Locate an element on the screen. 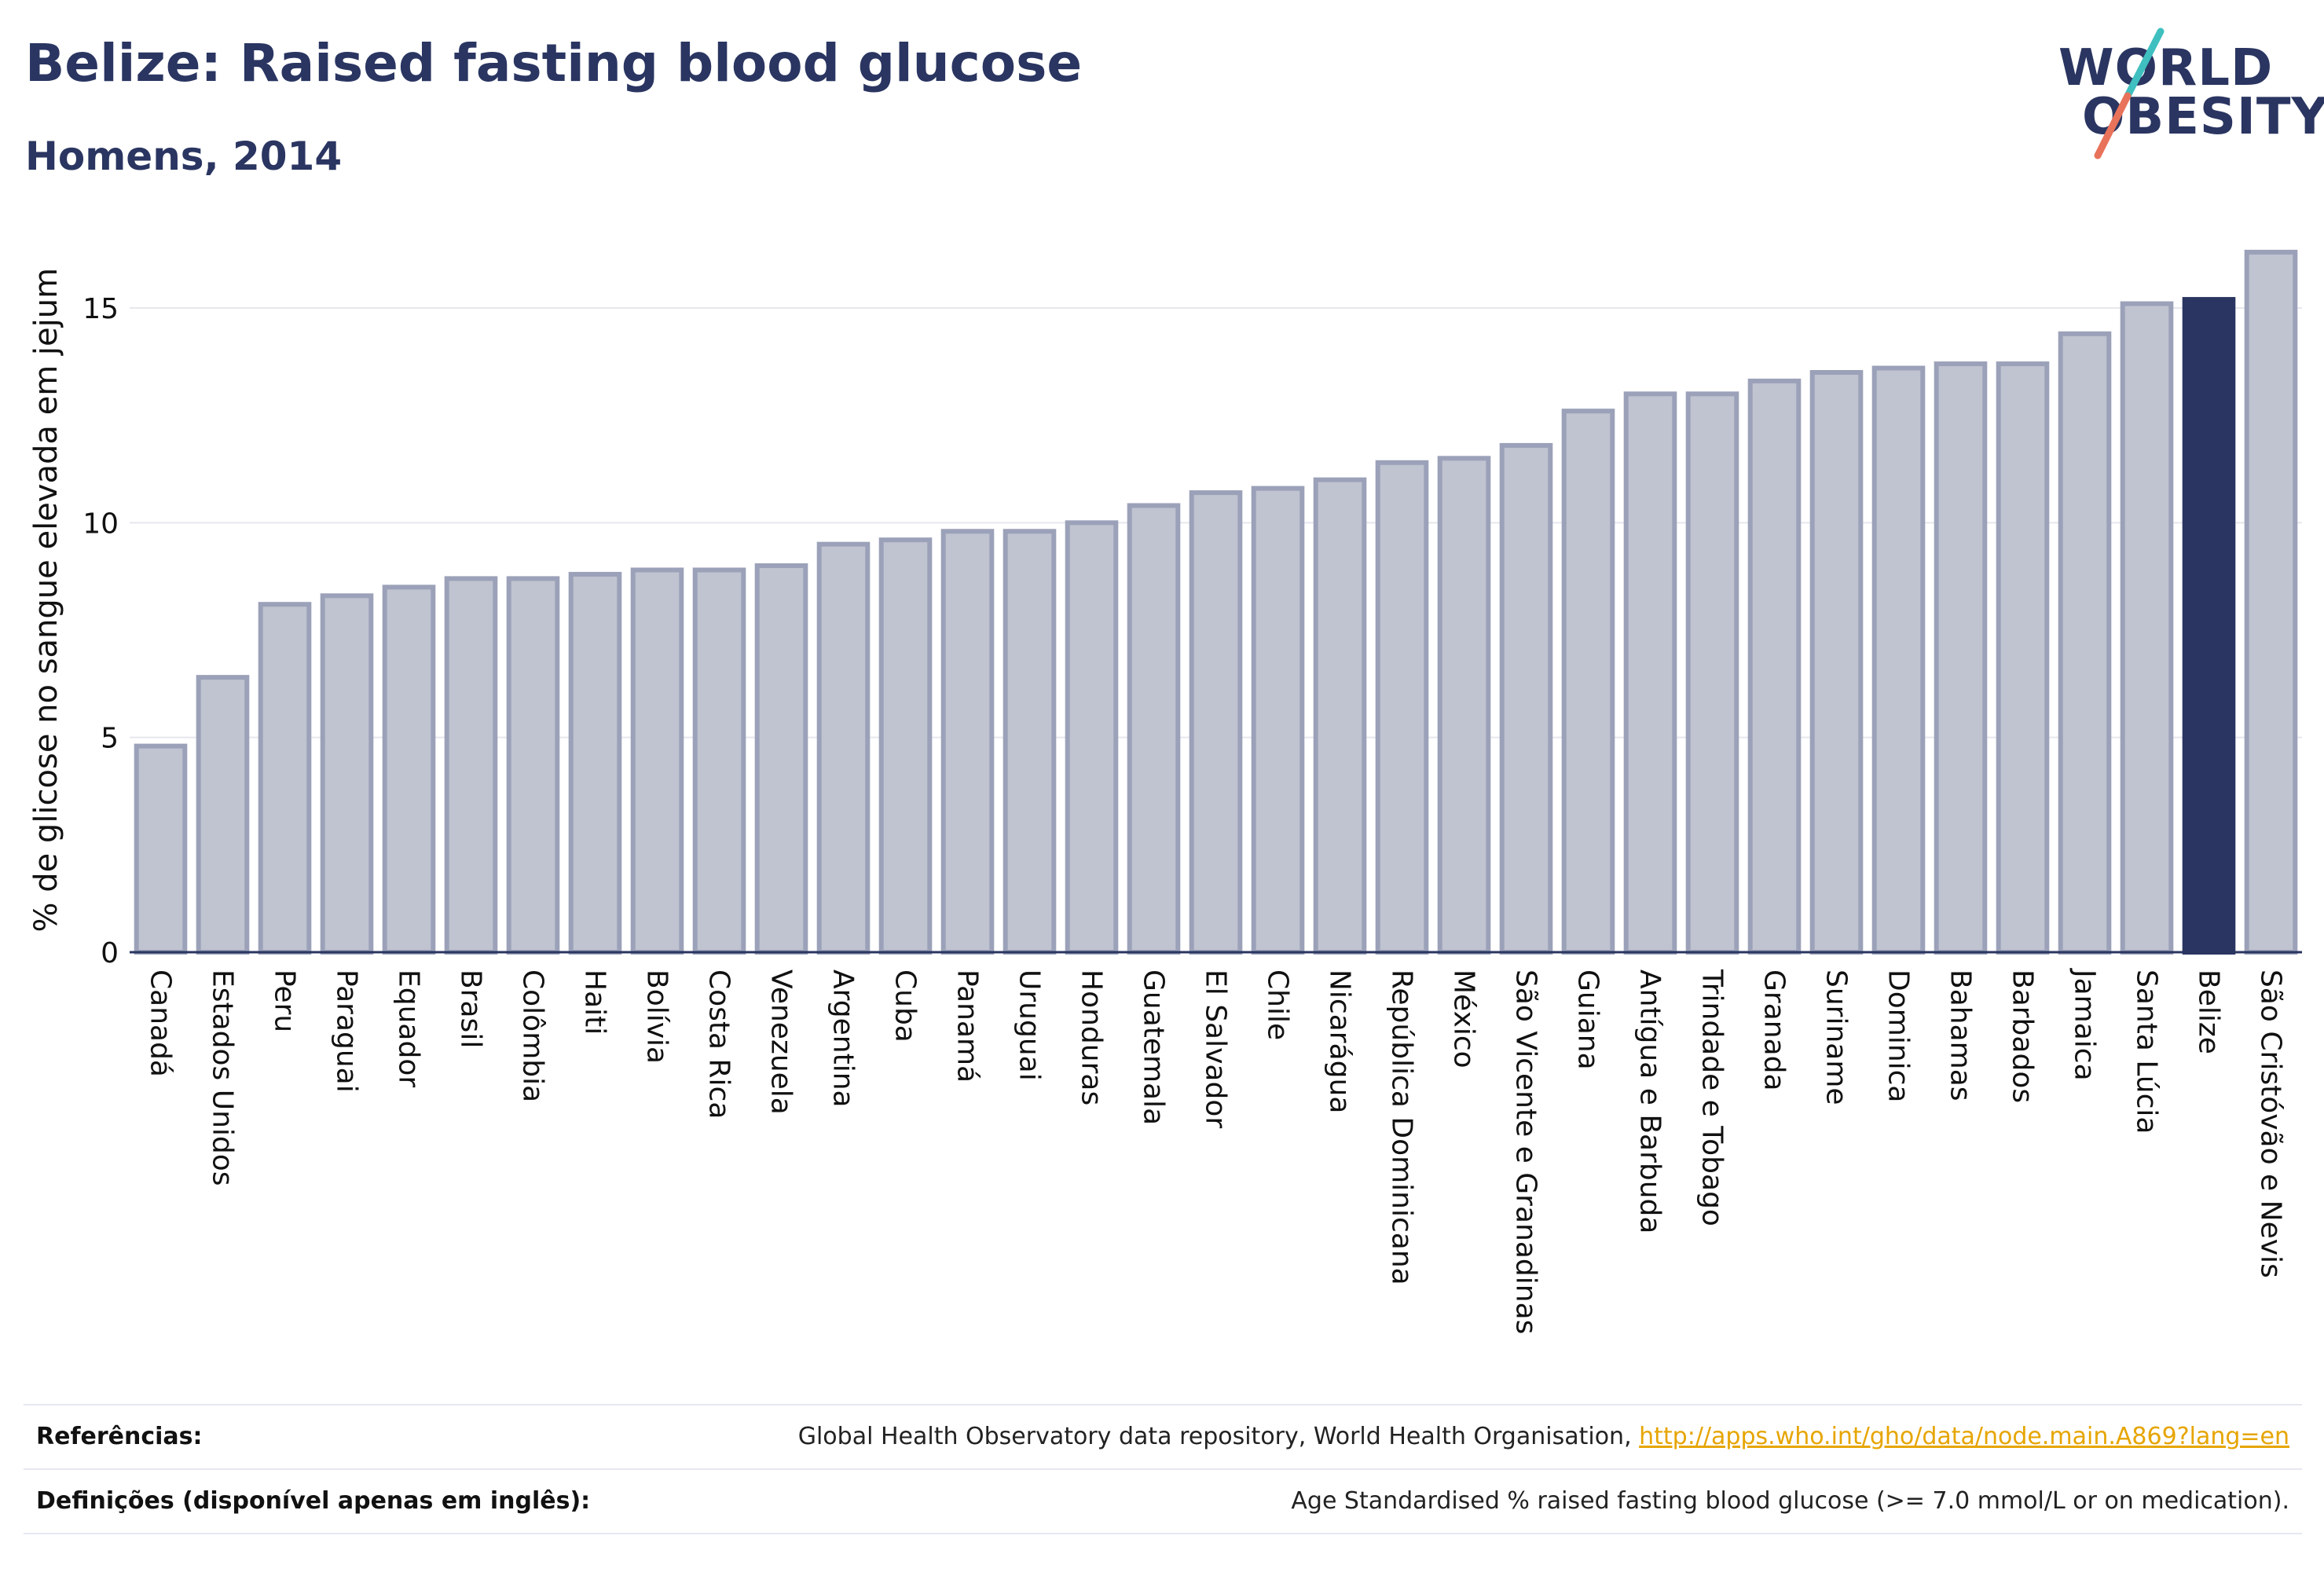 The width and height of the screenshot is (2324, 1576). x-tick-label: República Dominicana is located at coordinates (1402, 1127).